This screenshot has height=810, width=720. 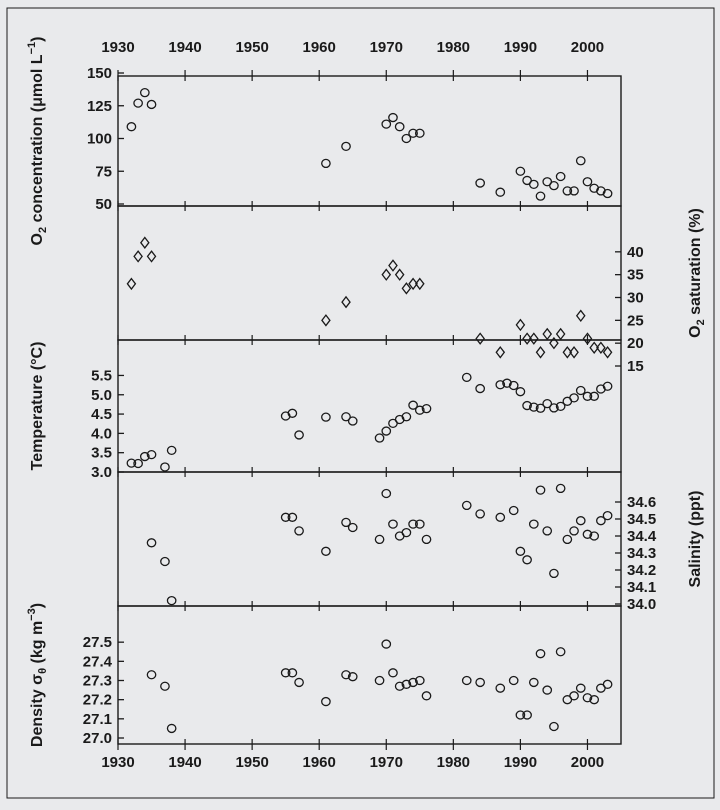 What do you see at coordinates (37, 675) in the screenshot?
I see `y-axis-title-density: Density σθ (kg m−3)` at bounding box center [37, 675].